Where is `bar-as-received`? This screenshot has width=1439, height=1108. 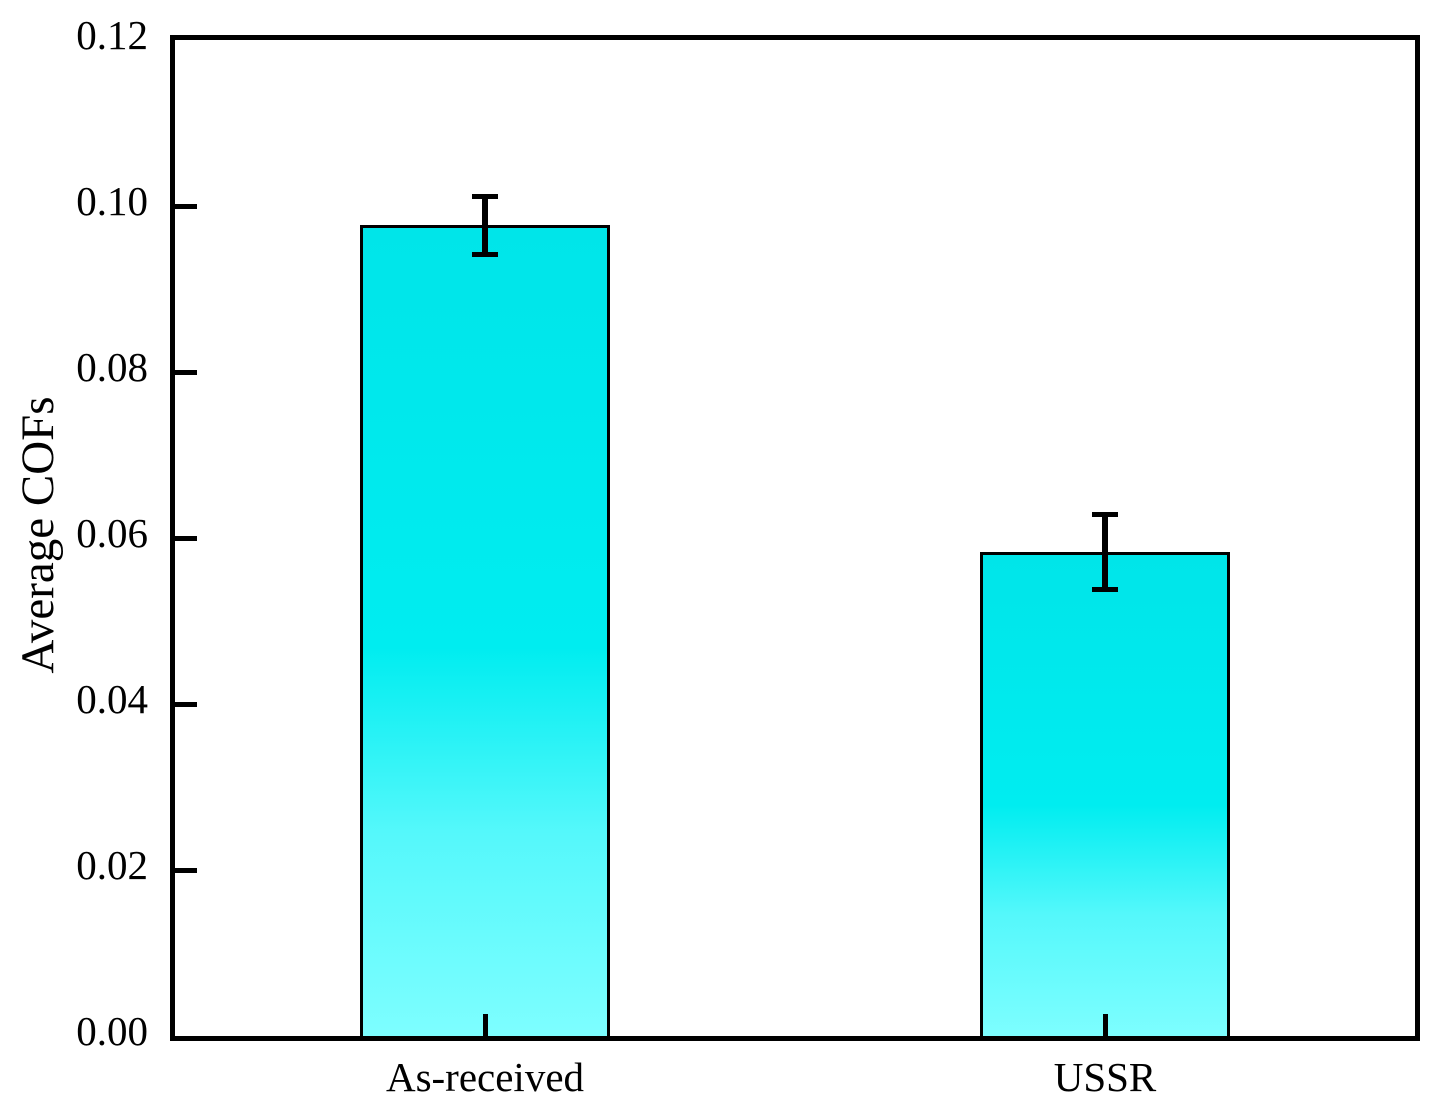
bar-as-received is located at coordinates (485, 630).